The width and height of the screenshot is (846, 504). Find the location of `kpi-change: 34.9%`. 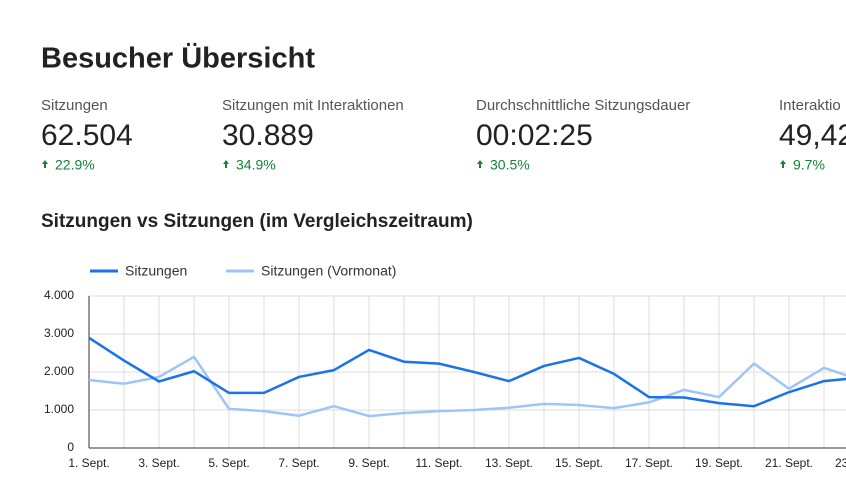

kpi-change: 34.9% is located at coordinates (256, 165).